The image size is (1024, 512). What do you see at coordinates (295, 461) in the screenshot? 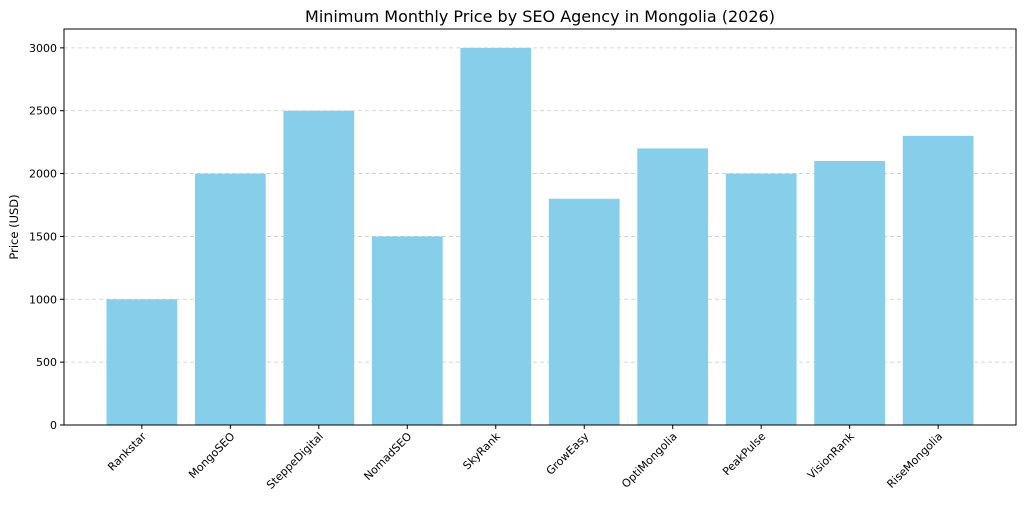
I see `x-tick-label: SteppeDigital` at bounding box center [295, 461].